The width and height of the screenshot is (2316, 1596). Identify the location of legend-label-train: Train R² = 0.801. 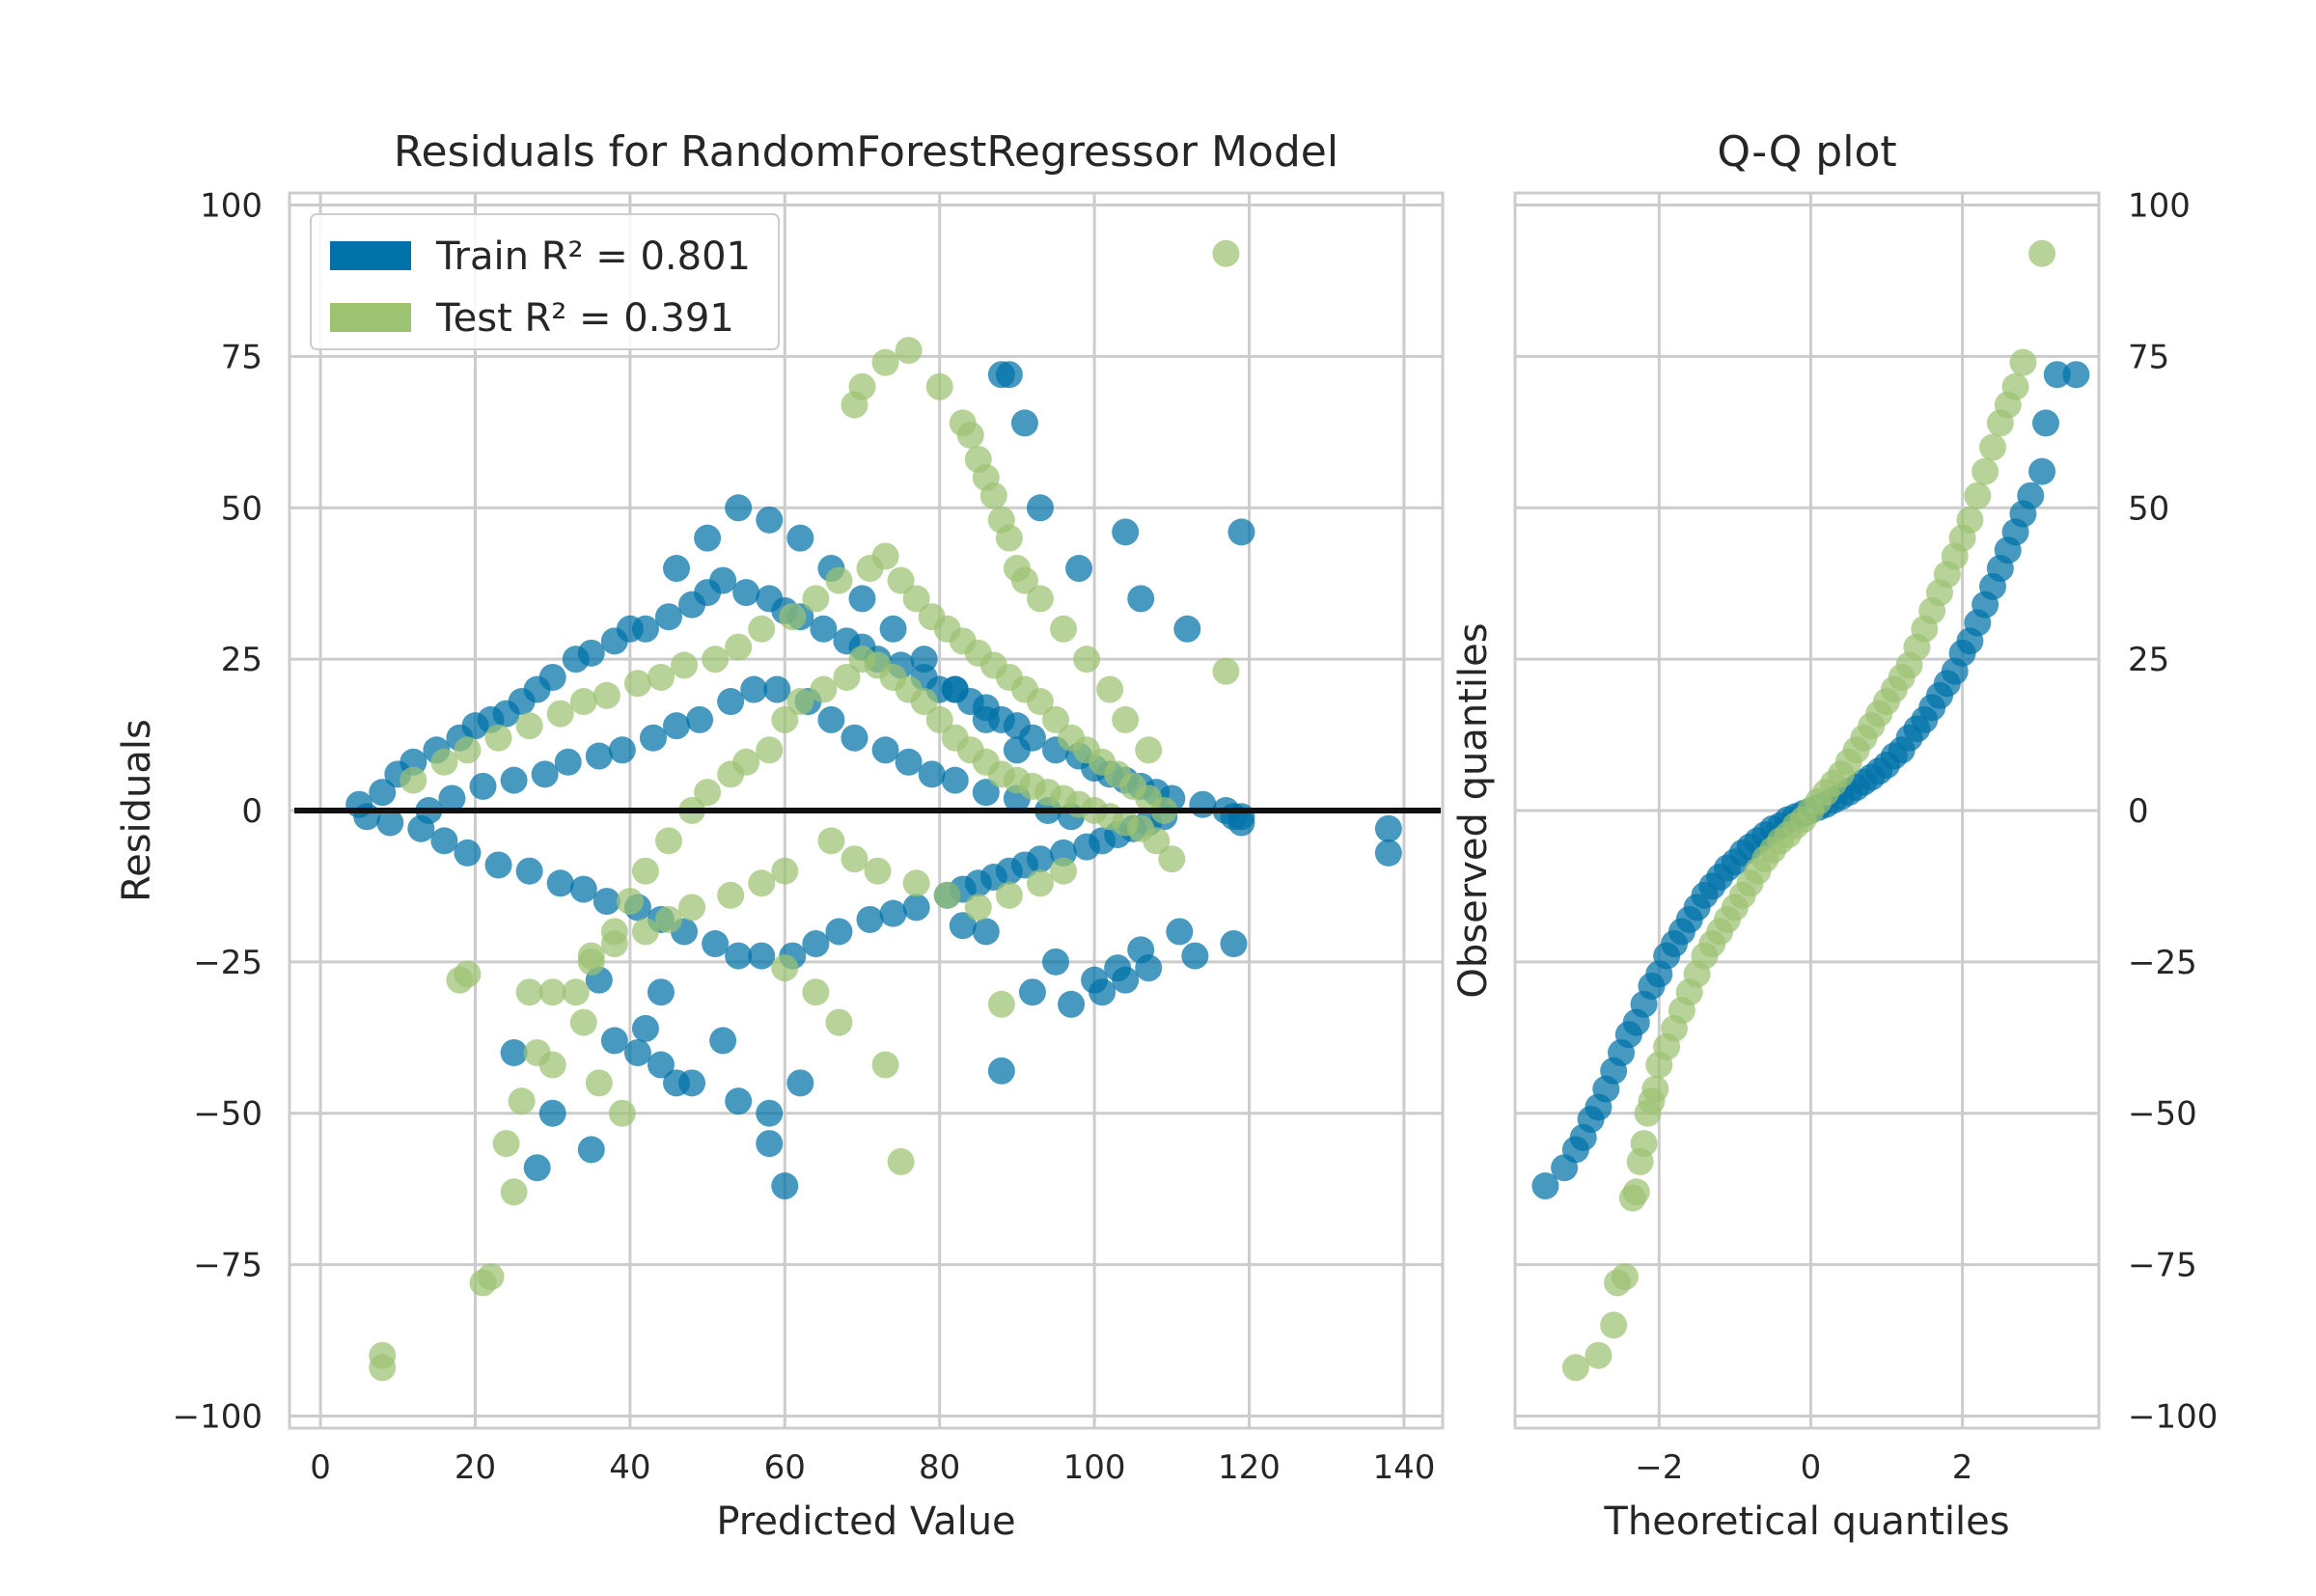
(593, 257).